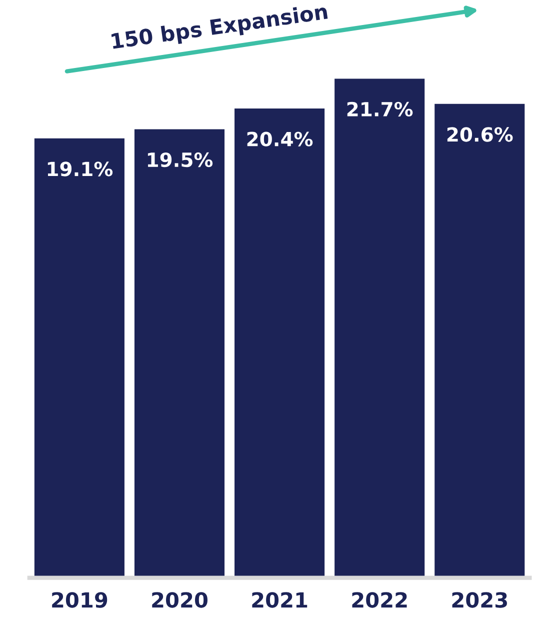 The height and width of the screenshot is (624, 535). I want to click on data-label: 20.4%, so click(280, 139).